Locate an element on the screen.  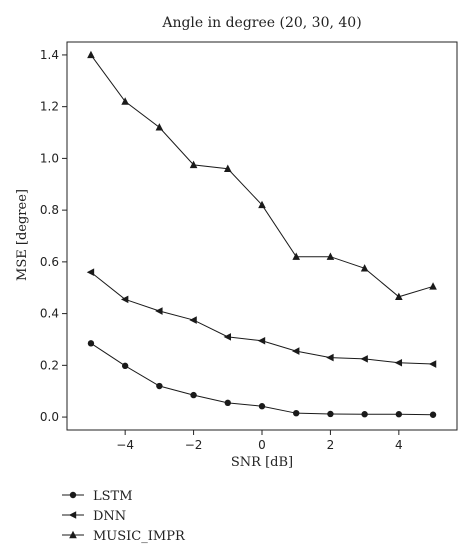
legend-item-music-impr: MUSIC_IMPR is located at coordinates (124, 536).